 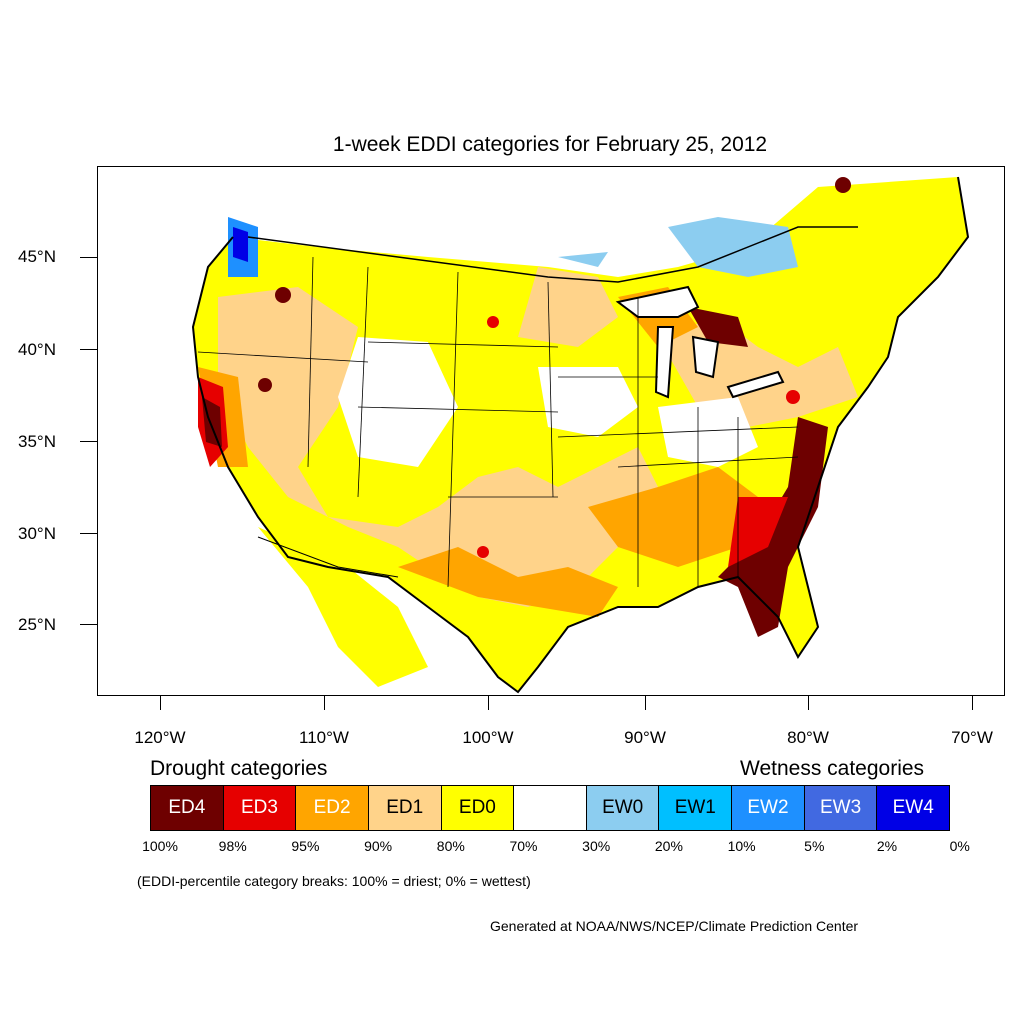 What do you see at coordinates (405, 808) in the screenshot?
I see `legend-box-ed1: ED1` at bounding box center [405, 808].